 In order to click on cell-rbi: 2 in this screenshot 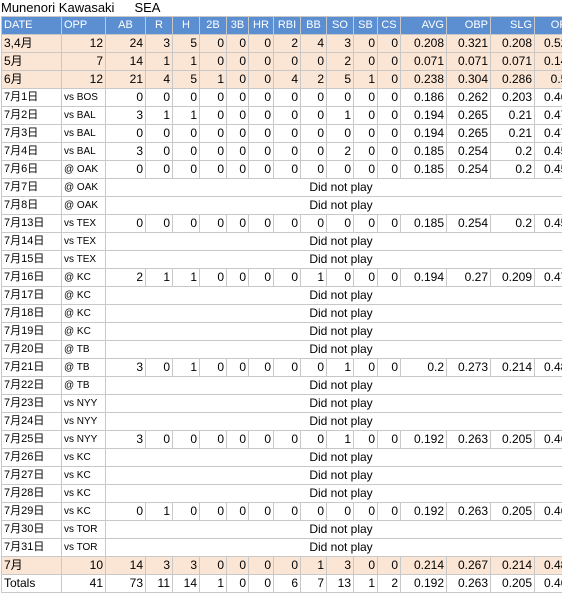, I will do `click(287, 43)`.